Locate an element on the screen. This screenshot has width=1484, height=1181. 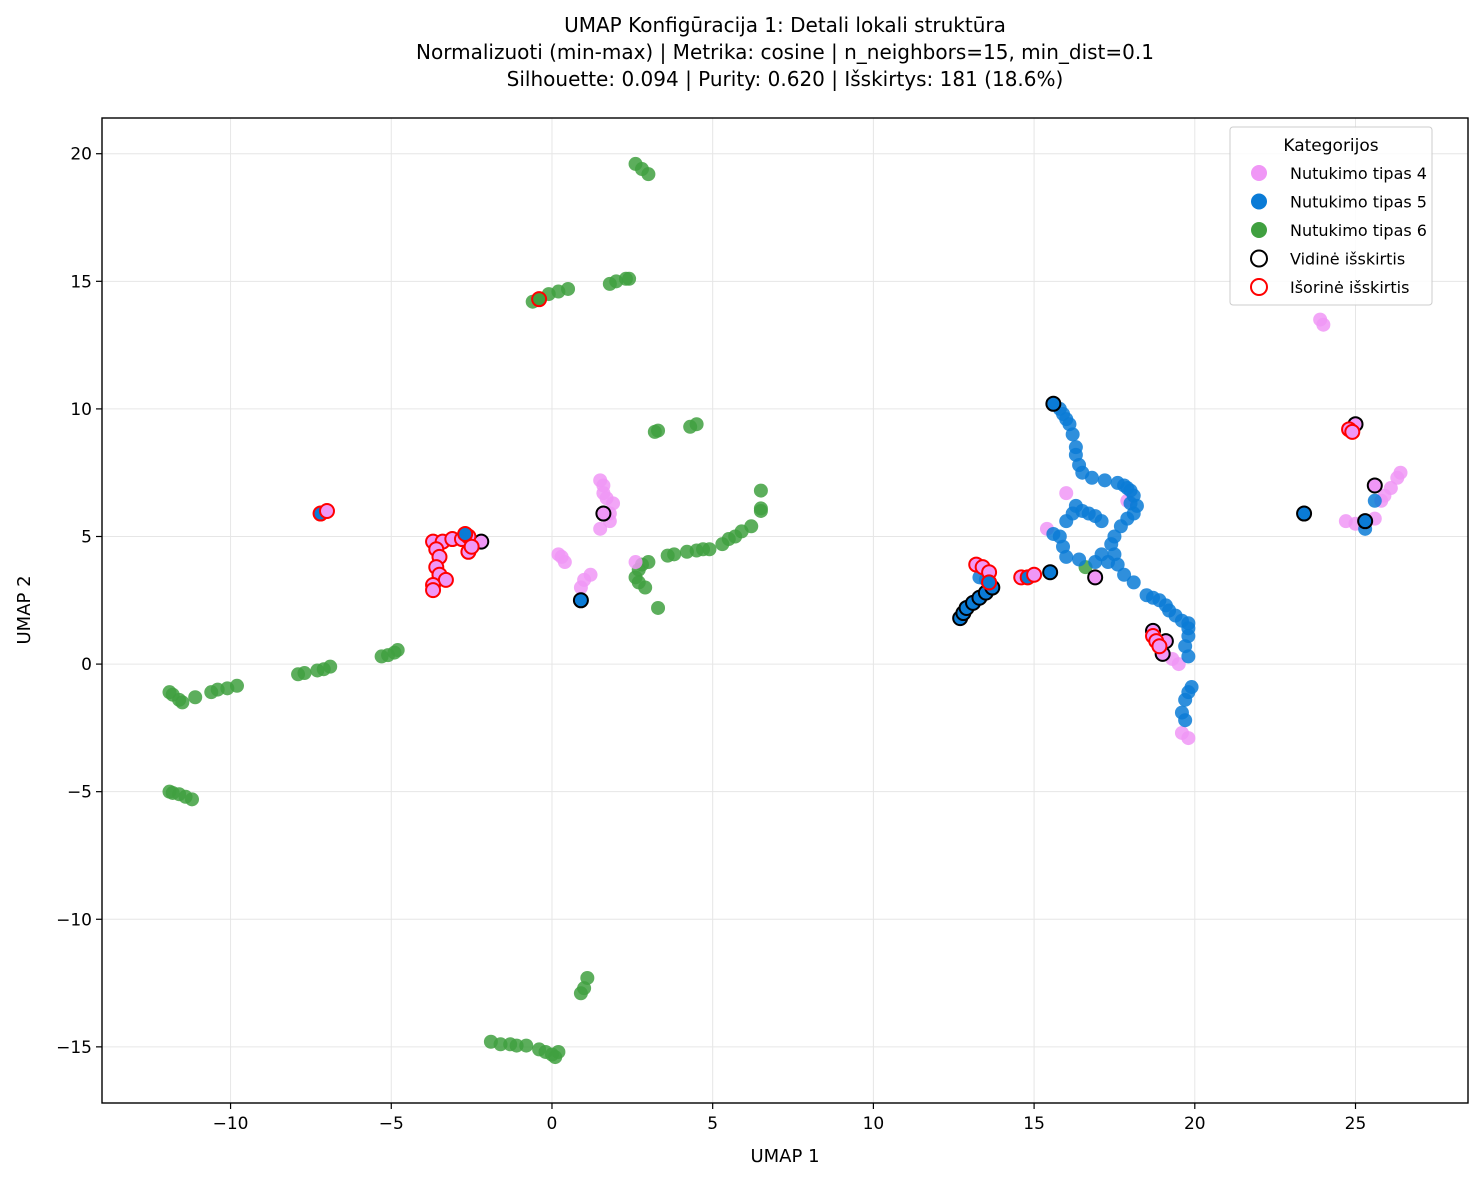
x-axis-ticks: −10 −5 0 5 10 15 20 25 is located at coordinates (790, 1118).